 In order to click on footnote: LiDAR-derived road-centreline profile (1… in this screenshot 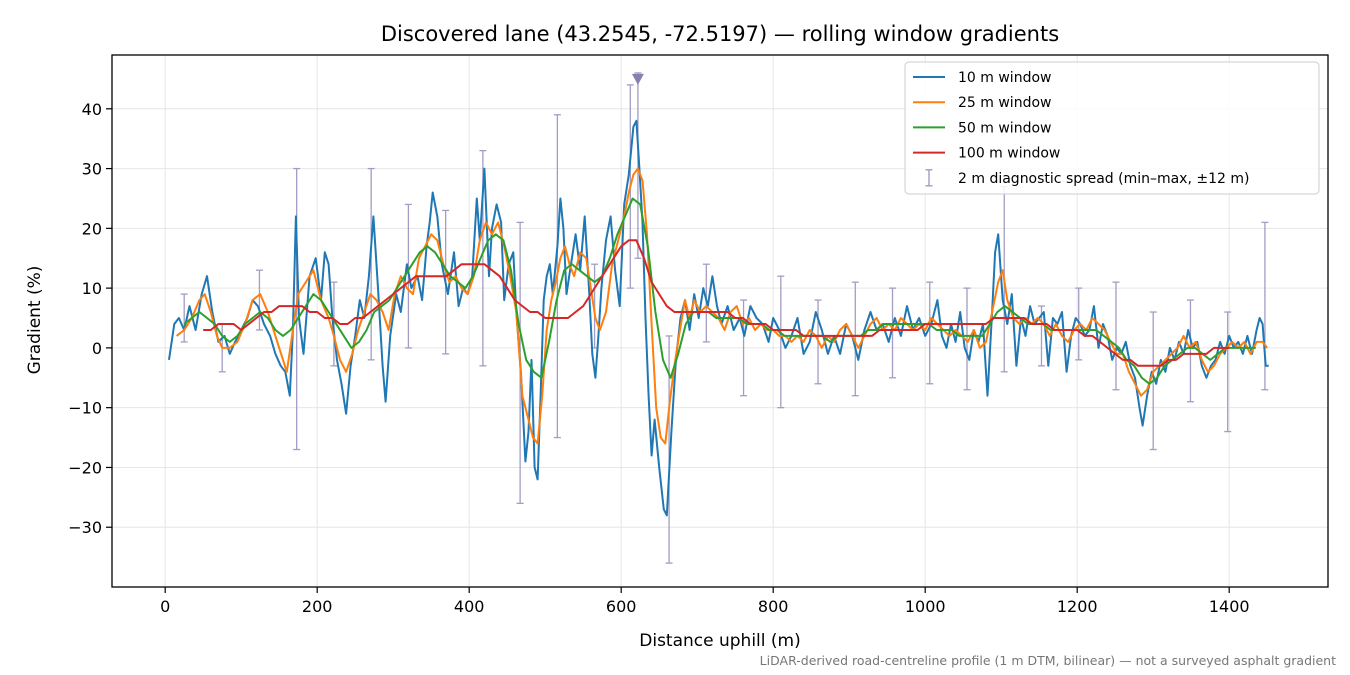, I will do `click(1048, 660)`.